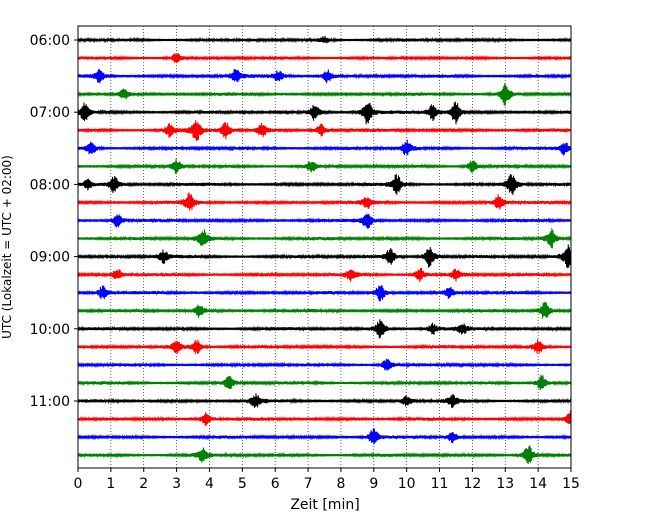 This screenshot has width=650, height=520. Describe the element at coordinates (50, 258) in the screenshot. I see `y-tick-label-0900: 09:00` at that location.